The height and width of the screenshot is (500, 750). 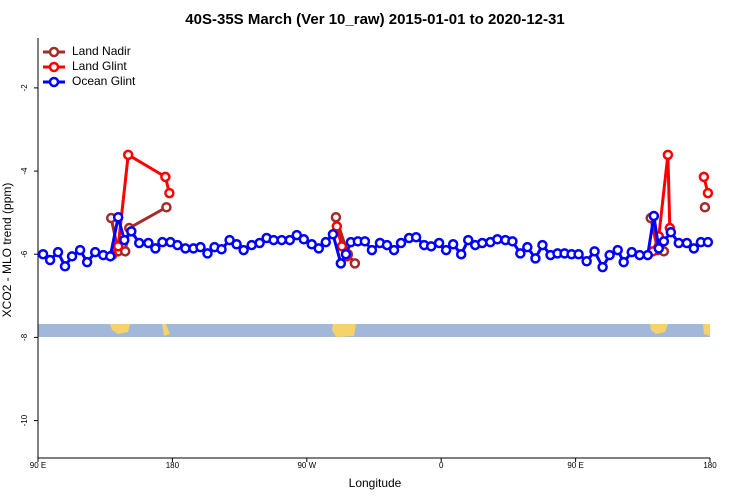 I want to click on x-tick-label: 0, so click(x=441, y=465).